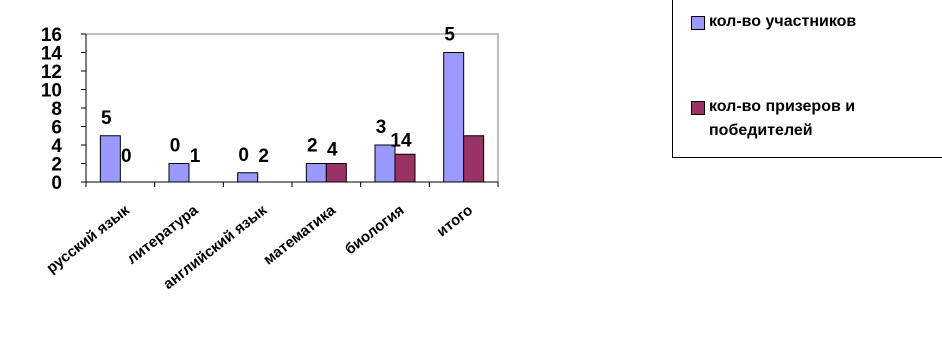 Image resolution: width=942 pixels, height=361 pixels. I want to click on y-tick-label: 4, so click(56, 146).